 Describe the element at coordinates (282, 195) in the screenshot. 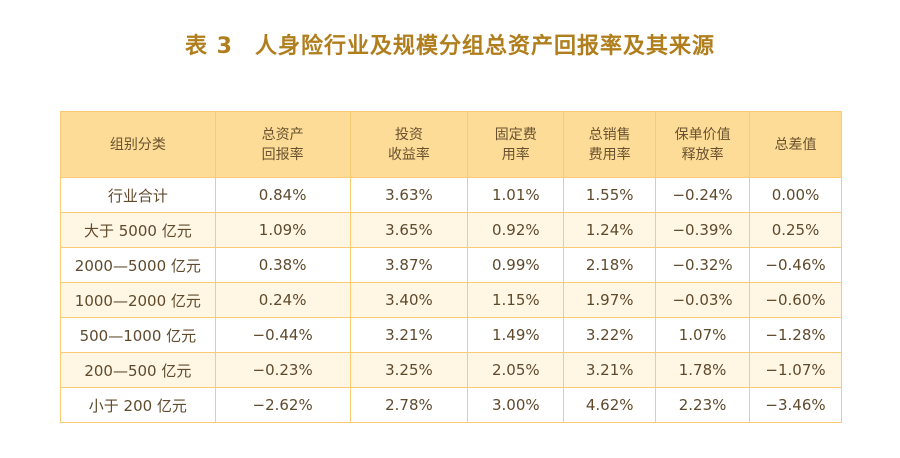

I see `value-cell: 0.84%` at that location.